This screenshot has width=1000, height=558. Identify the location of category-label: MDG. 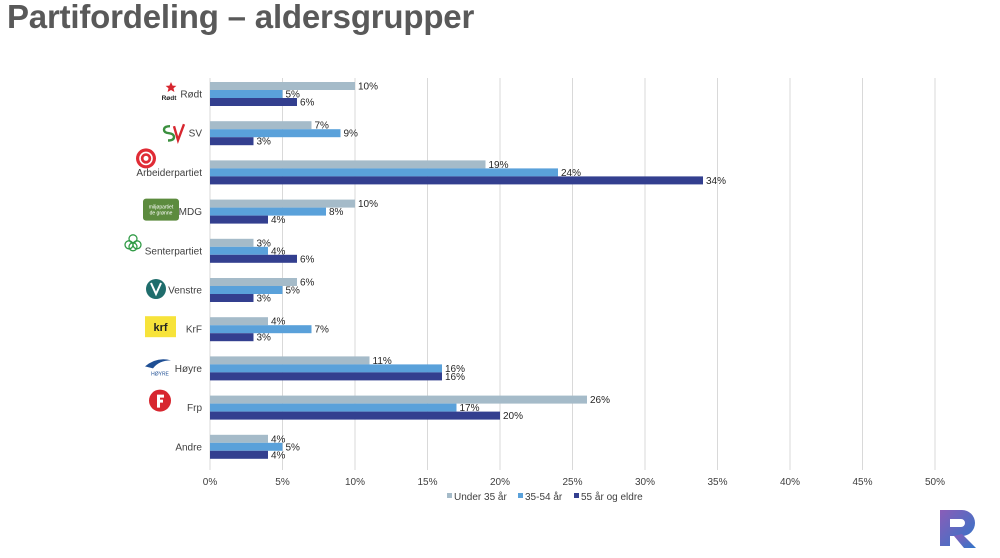
(191, 212).